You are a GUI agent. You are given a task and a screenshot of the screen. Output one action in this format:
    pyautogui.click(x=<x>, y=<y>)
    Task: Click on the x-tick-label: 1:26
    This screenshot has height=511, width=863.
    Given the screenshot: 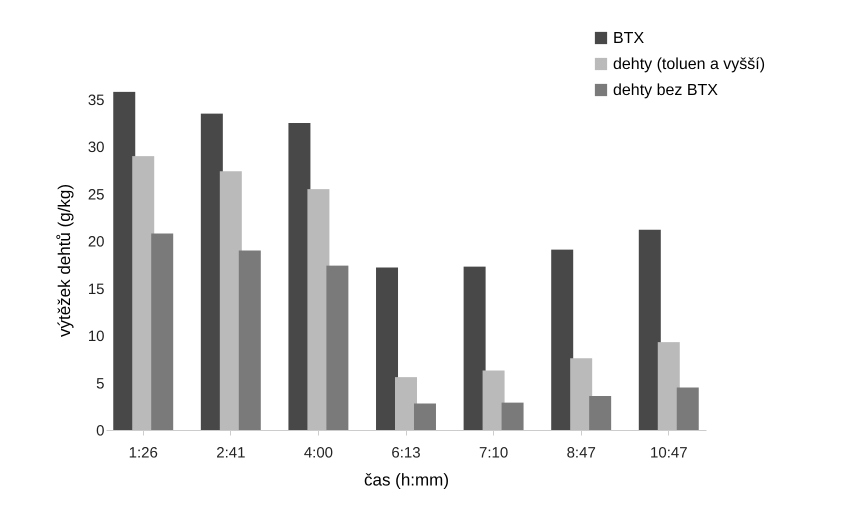 What is the action you would take?
    pyautogui.click(x=143, y=453)
    